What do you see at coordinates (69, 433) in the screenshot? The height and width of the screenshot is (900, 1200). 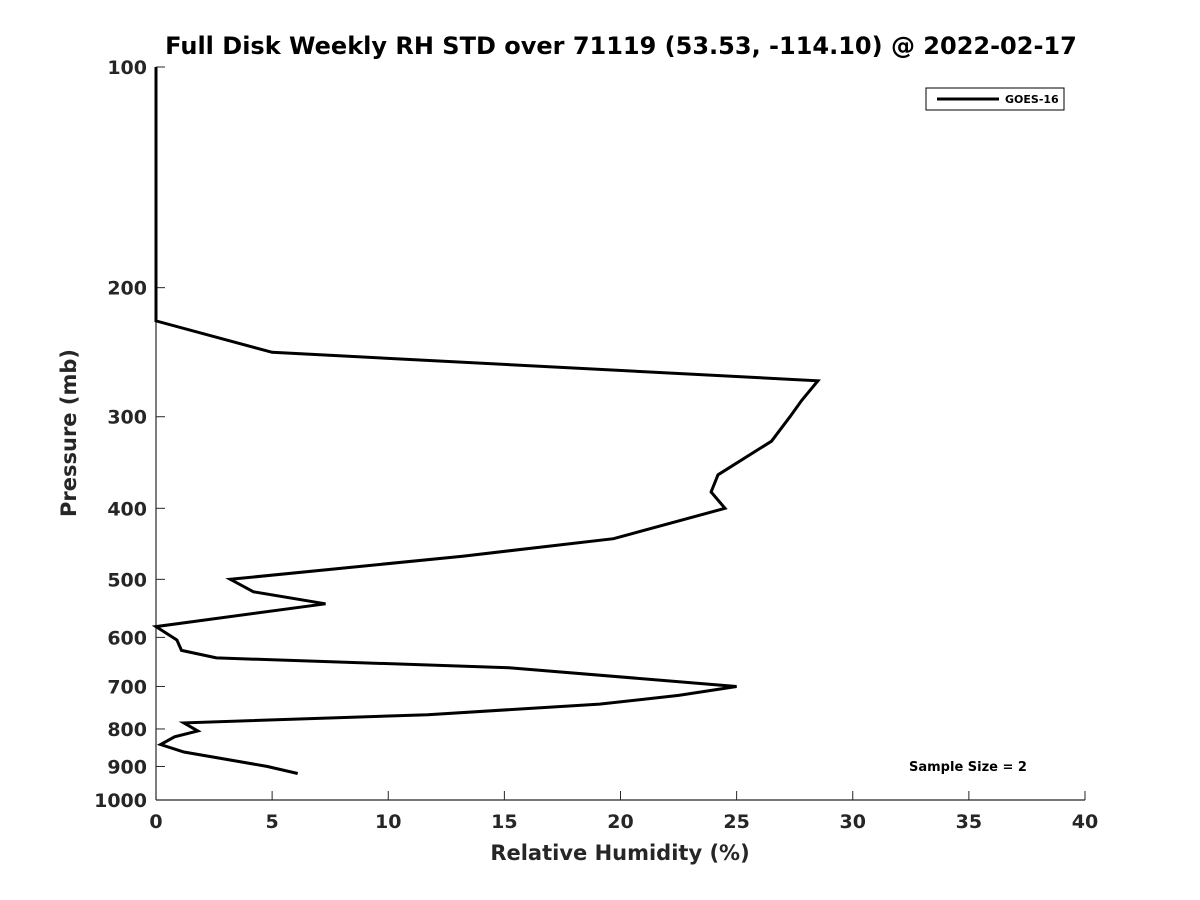 I see `y-axis-label: Pressure (mb)` at bounding box center [69, 433].